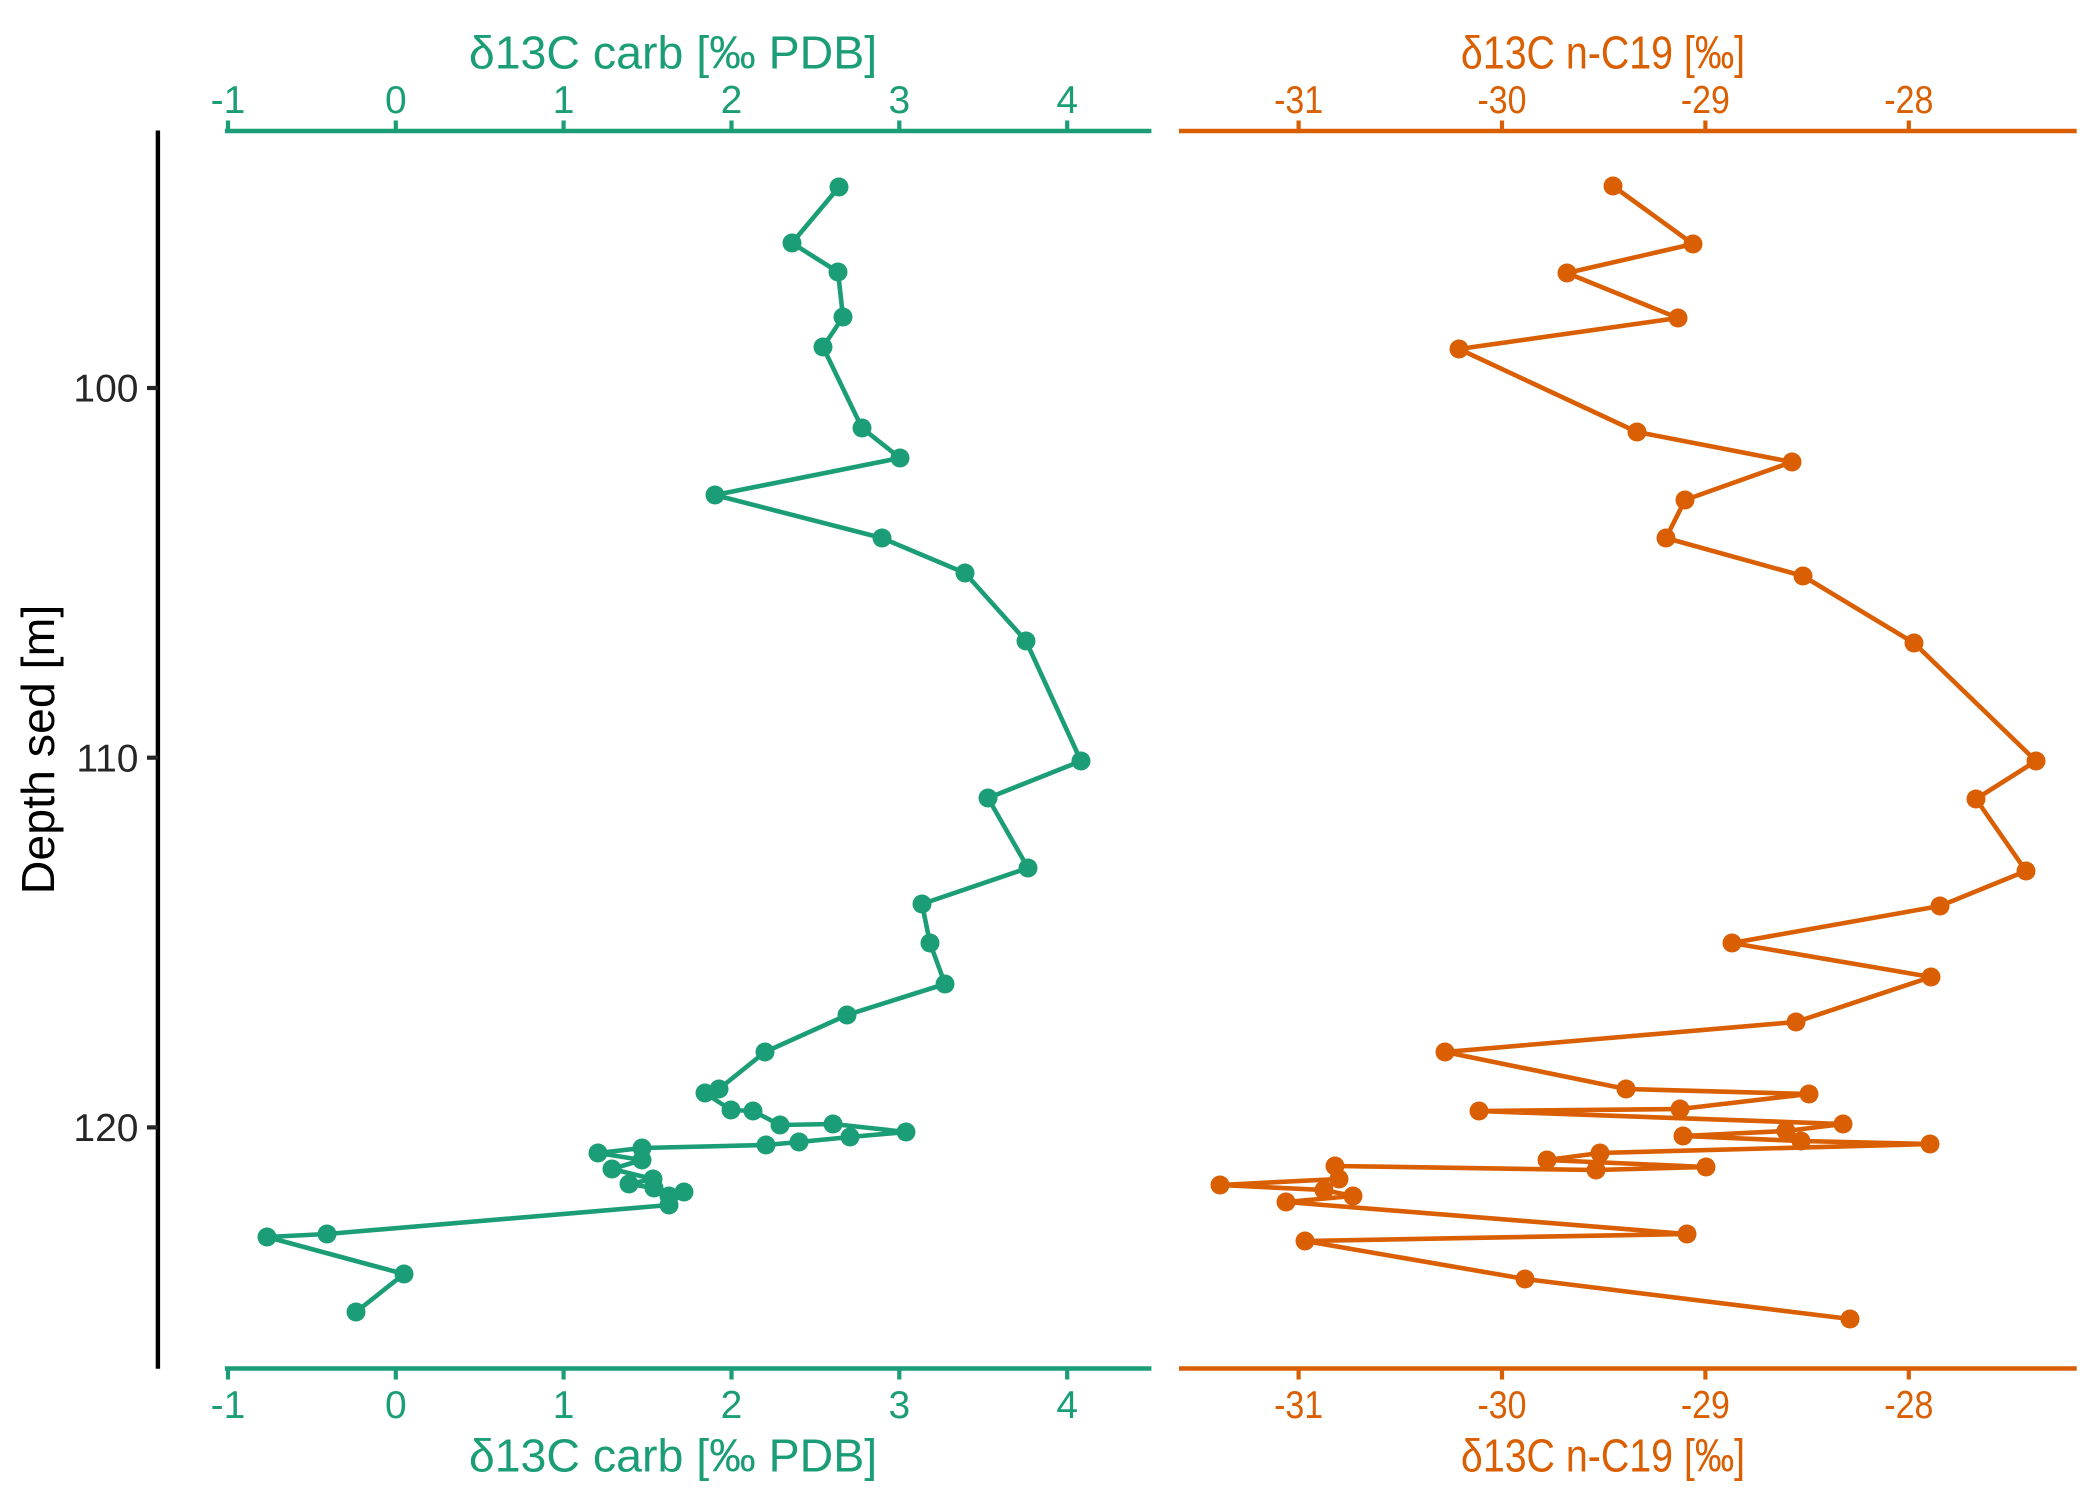  I want to click on svg-text: 110, so click(107, 758).